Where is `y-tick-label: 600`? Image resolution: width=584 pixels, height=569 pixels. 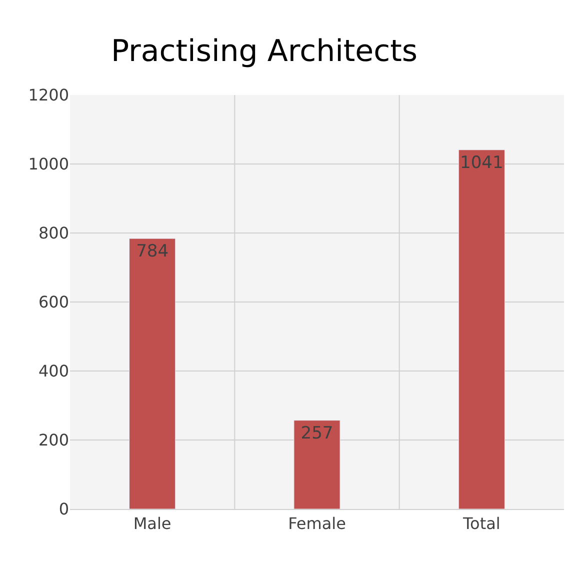
y-tick-label: 600 is located at coordinates (53, 302).